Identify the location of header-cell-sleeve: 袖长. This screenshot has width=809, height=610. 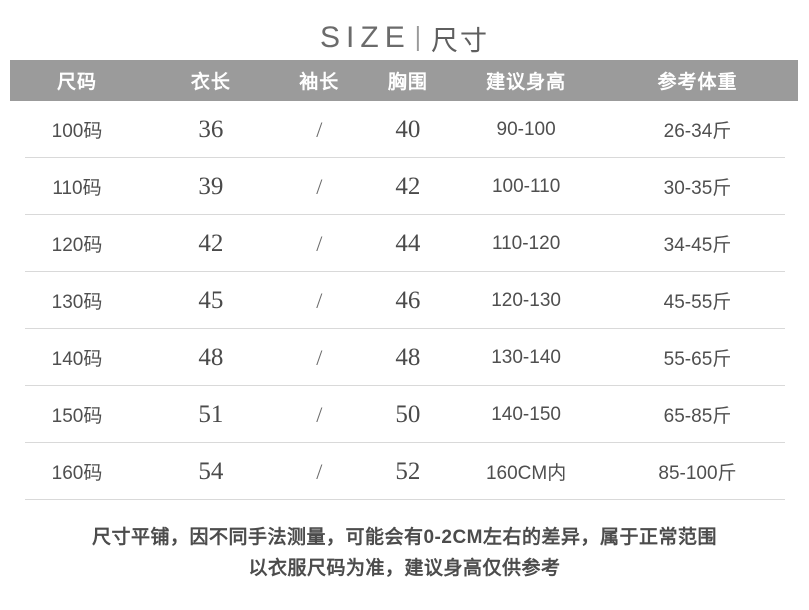
(319, 82).